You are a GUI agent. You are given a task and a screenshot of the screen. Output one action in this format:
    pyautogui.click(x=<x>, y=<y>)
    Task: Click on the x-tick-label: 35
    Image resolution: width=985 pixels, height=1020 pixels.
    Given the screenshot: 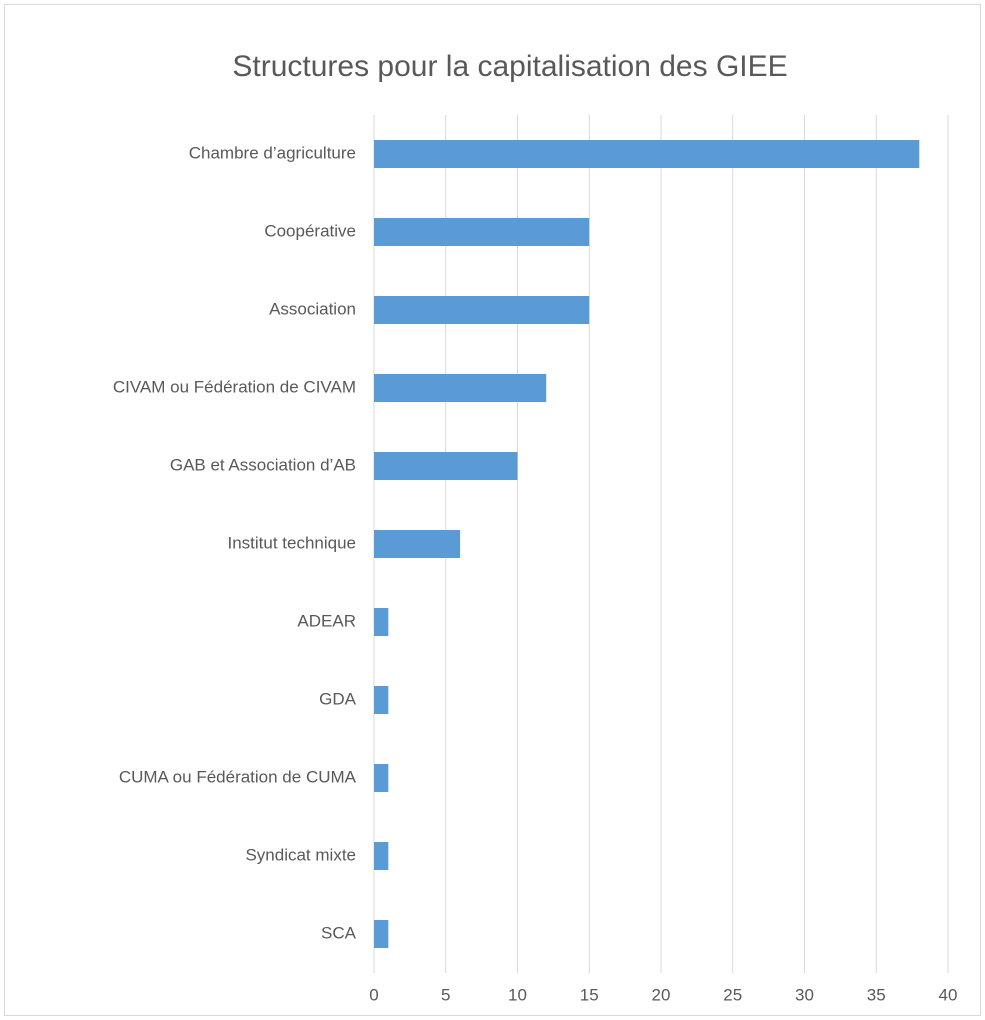 What is the action you would take?
    pyautogui.click(x=876, y=994)
    